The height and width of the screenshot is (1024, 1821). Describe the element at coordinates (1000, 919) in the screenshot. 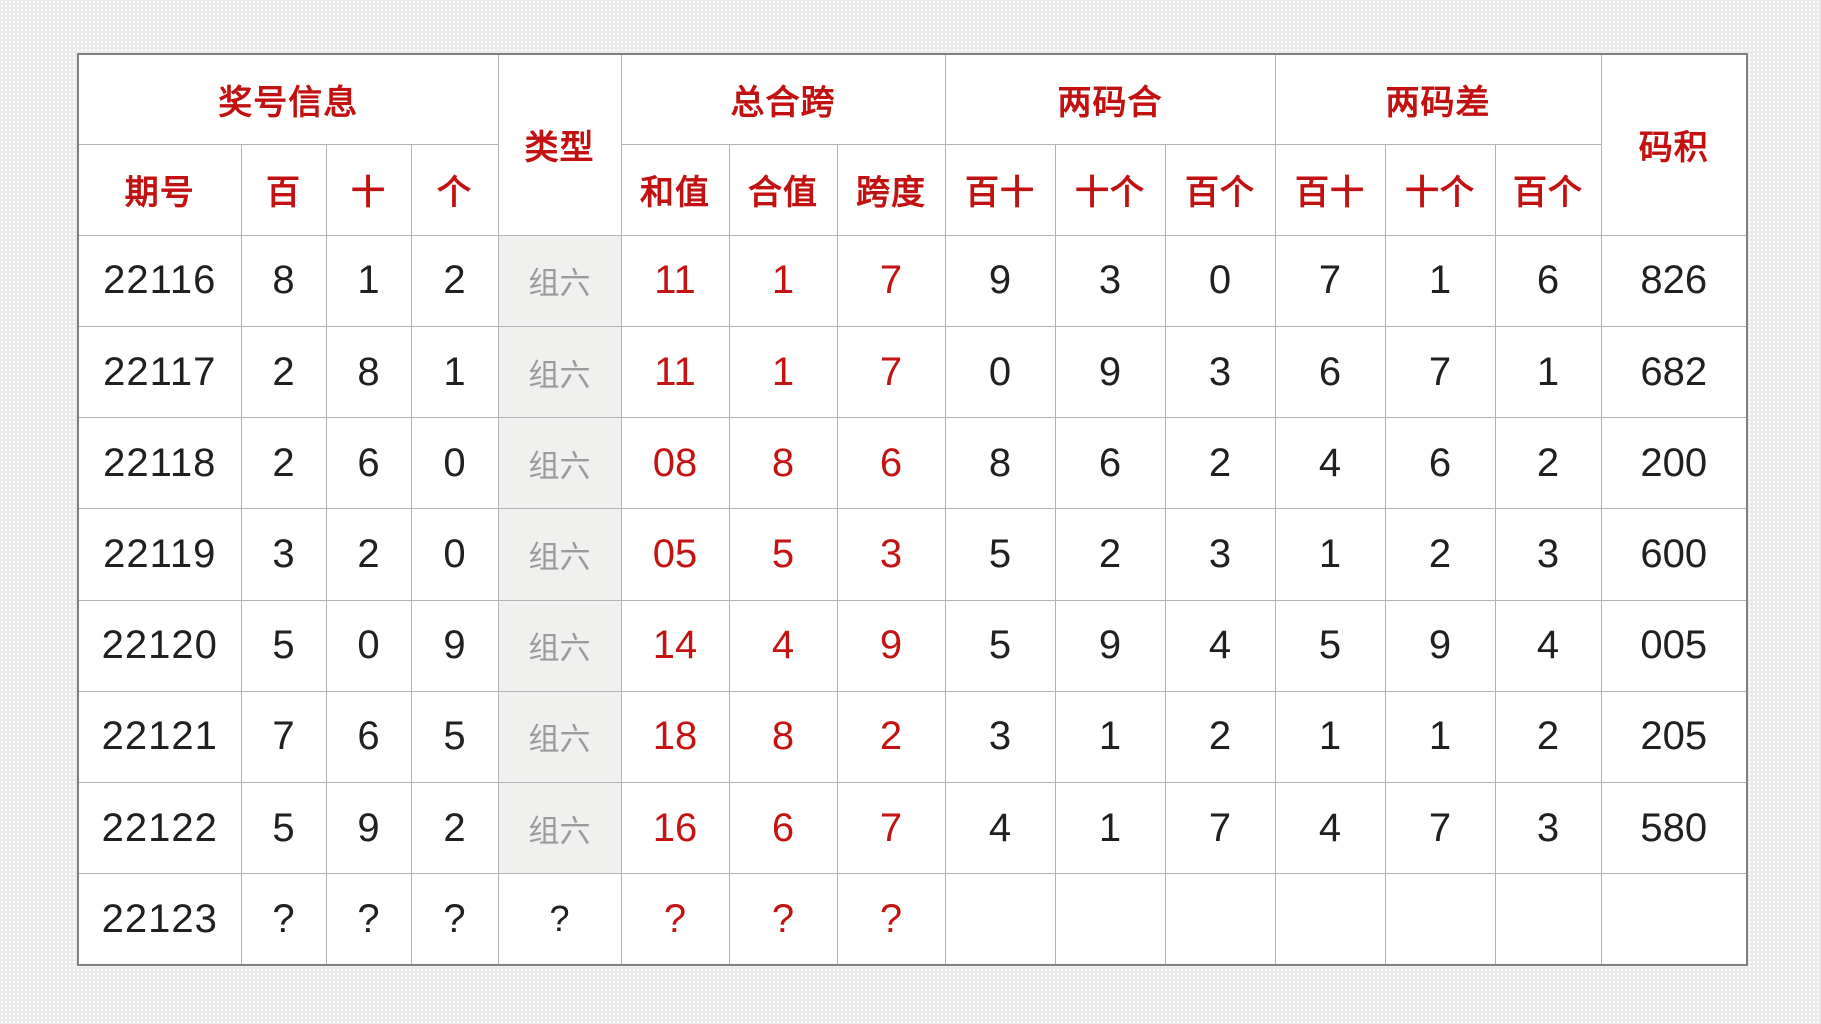

I see `cell-sum-bai-shi` at that location.